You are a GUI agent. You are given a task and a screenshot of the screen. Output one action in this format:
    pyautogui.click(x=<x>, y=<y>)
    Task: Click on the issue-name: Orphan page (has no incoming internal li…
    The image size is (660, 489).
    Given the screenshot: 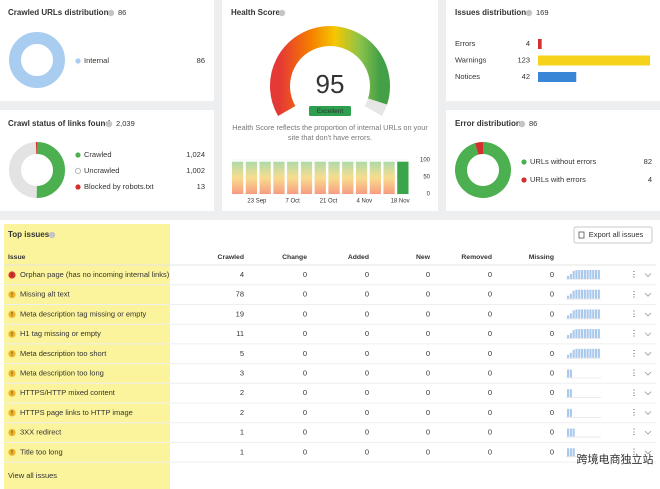 What is the action you would take?
    pyautogui.click(x=95, y=274)
    